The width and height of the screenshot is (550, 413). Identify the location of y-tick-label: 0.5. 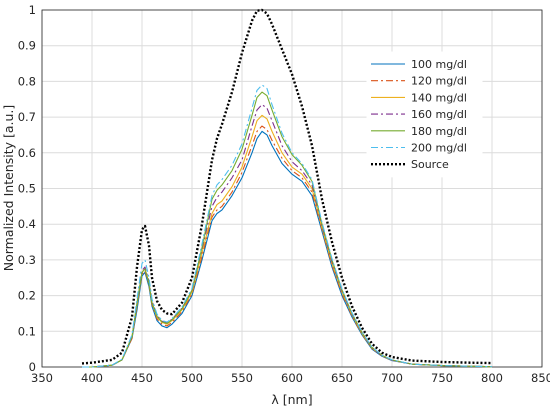
(27, 189).